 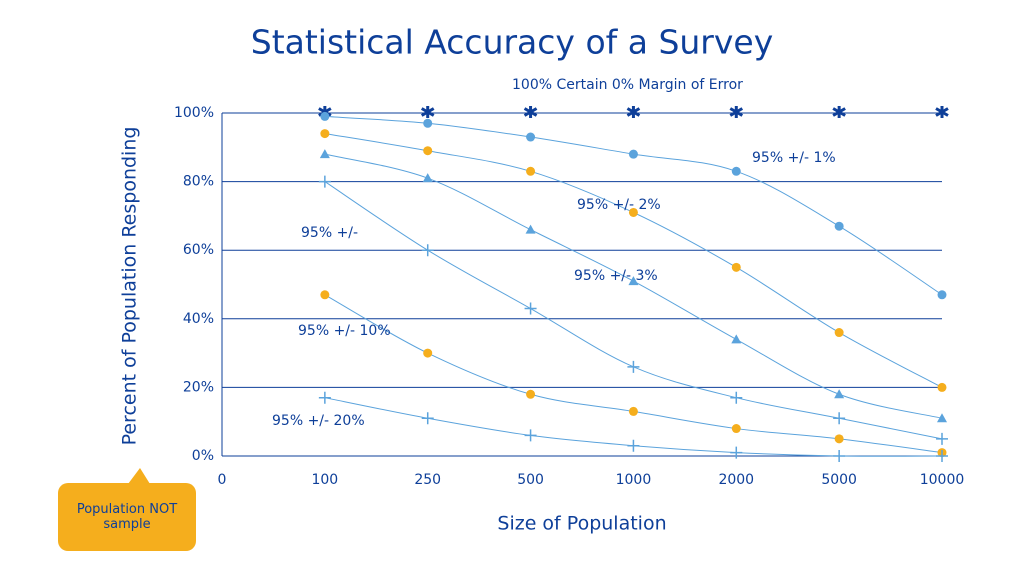 I want to click on callout: Population NOT sample, so click(x=127, y=517).